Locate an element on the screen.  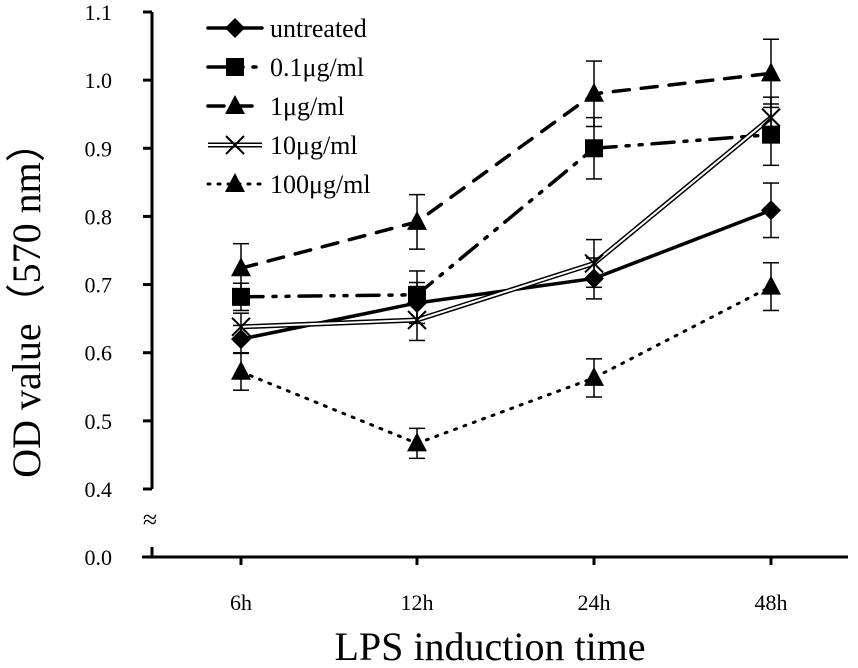
legend-label: 1μg/ml is located at coordinates (307, 106).